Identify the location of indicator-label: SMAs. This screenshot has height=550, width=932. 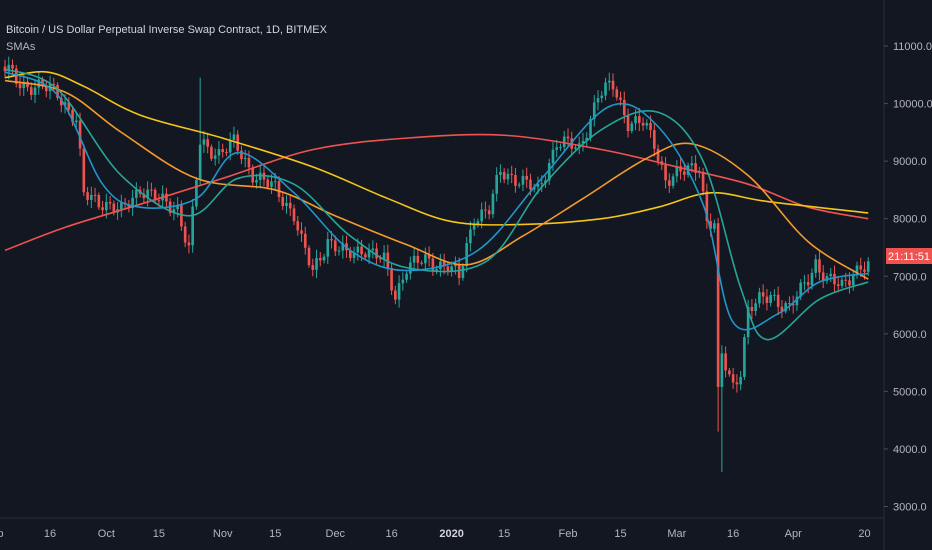
(21, 47).